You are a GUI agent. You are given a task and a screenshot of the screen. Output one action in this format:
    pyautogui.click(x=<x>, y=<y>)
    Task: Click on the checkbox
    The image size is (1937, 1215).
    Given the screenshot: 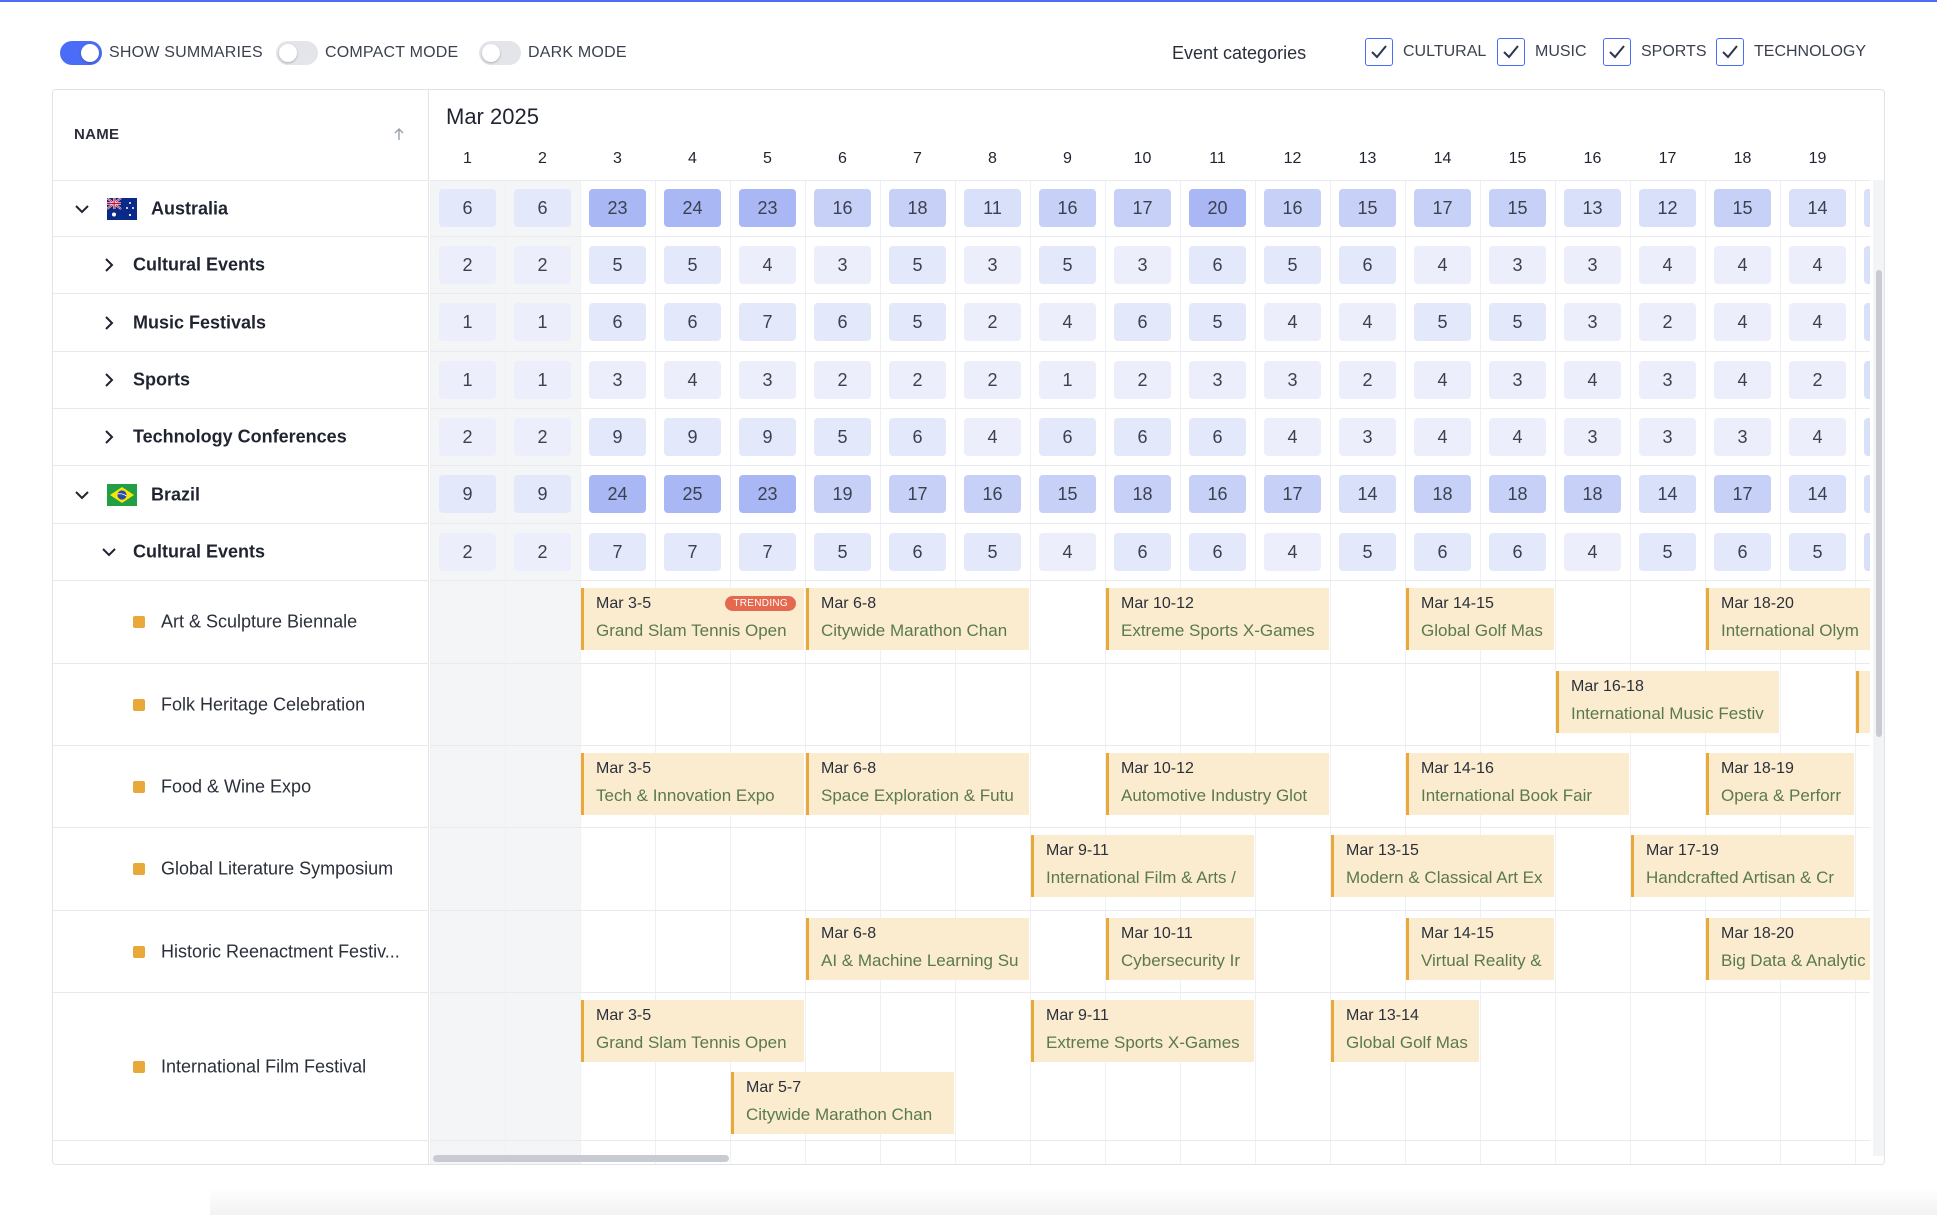 What is the action you would take?
    pyautogui.click(x=1379, y=52)
    